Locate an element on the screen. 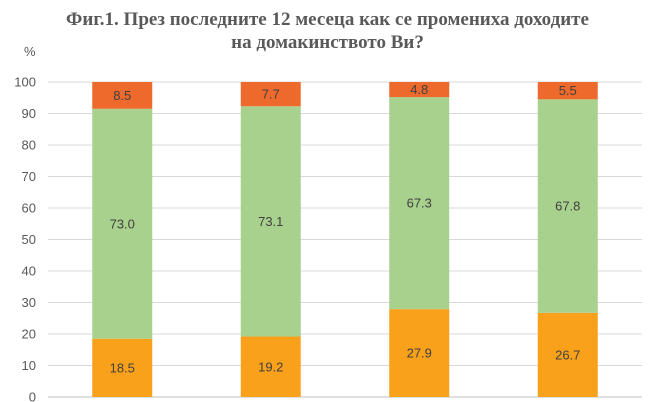  data-label-1-series-1: 18.5 is located at coordinates (122, 367).